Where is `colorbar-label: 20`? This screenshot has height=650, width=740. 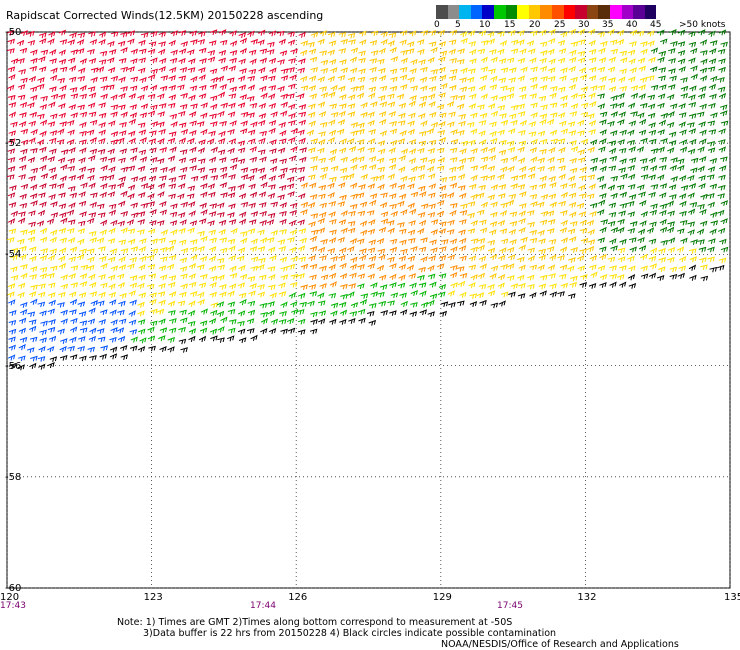 colorbar-label: 20 is located at coordinates (535, 25).